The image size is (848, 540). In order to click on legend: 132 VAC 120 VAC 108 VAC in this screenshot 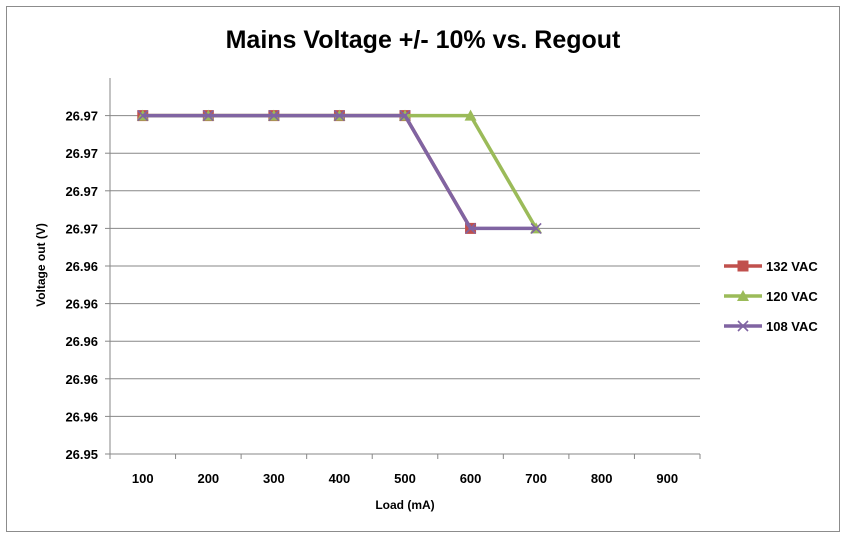, I will do `click(771, 296)`.